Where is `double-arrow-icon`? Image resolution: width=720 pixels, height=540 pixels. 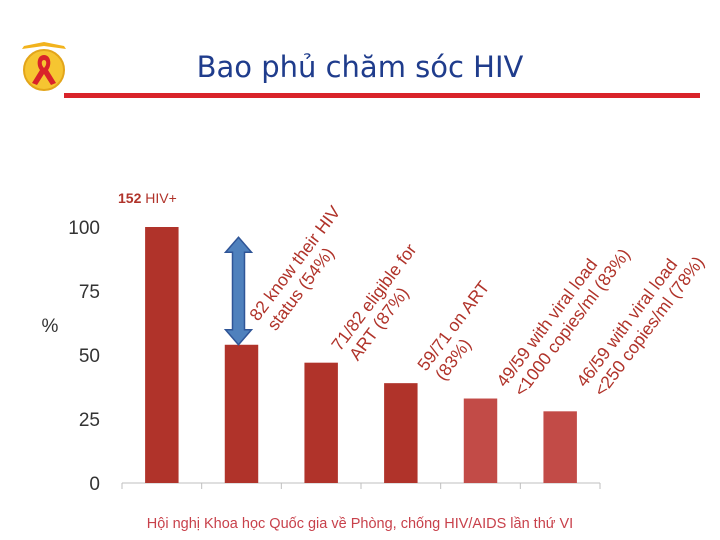
double-arrow-icon is located at coordinates (238, 291).